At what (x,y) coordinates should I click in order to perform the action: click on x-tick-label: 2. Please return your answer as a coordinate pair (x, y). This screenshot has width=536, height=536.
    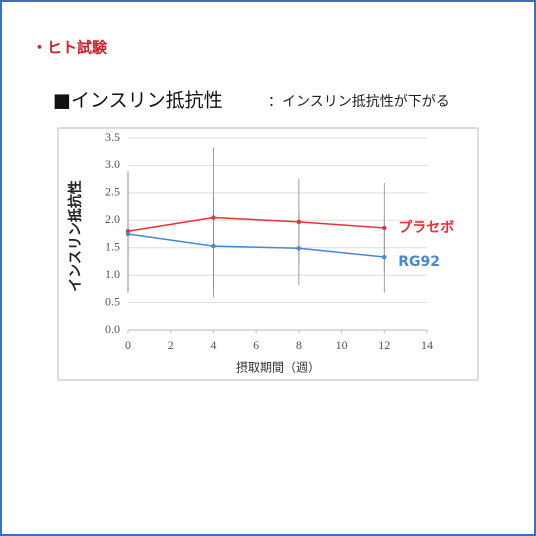
    Looking at the image, I should click on (171, 345).